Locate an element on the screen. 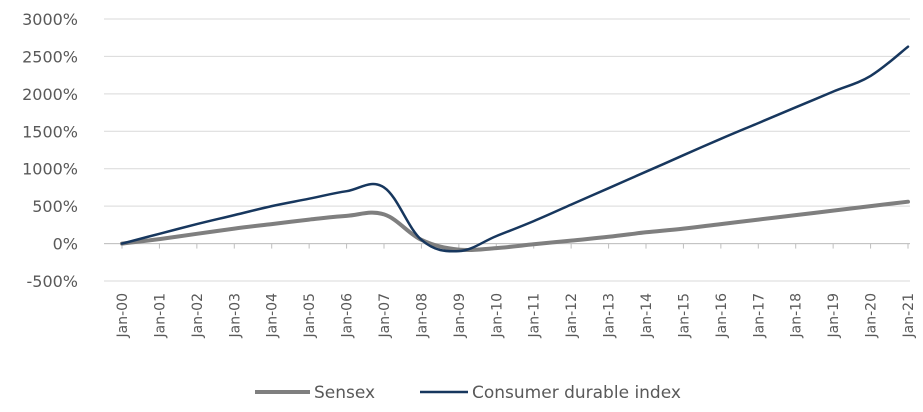  y-tick-label: 1500% is located at coordinates (50, 131).